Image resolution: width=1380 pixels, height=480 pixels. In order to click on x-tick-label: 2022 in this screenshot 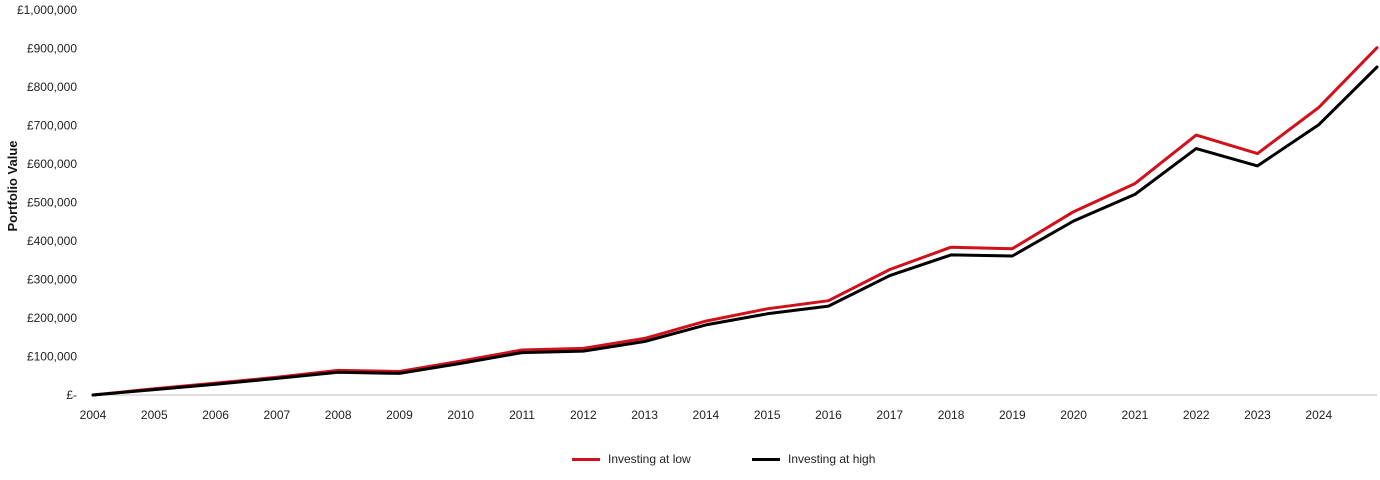, I will do `click(1196, 415)`.